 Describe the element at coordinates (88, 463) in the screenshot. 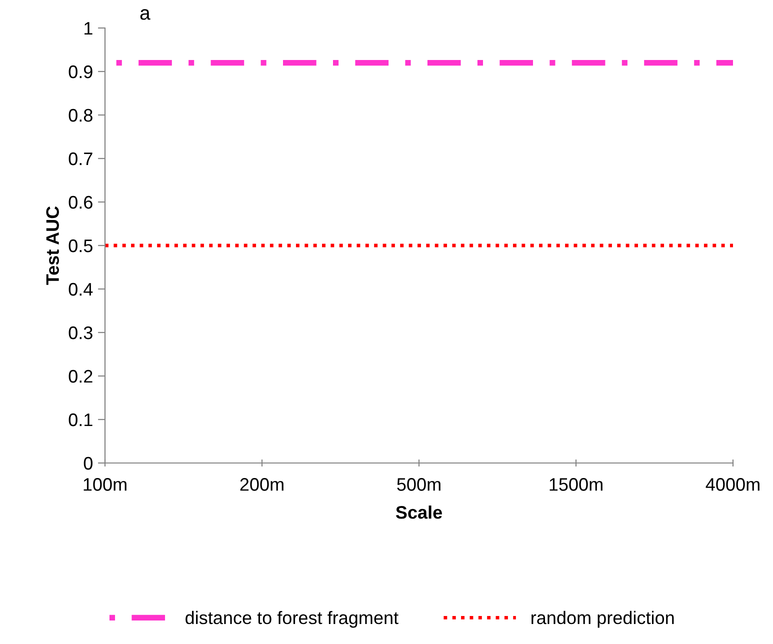

I see `y-tick-label: 0` at that location.